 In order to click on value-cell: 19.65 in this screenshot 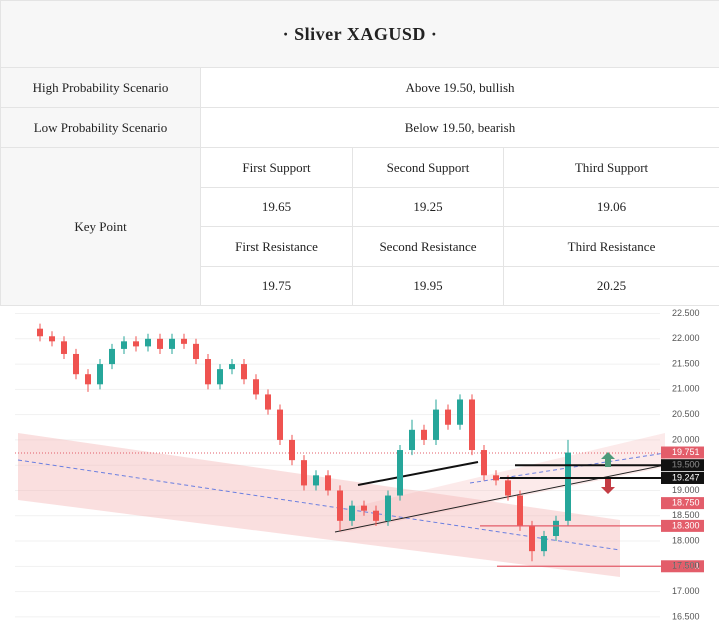, I will do `click(276, 207)`.